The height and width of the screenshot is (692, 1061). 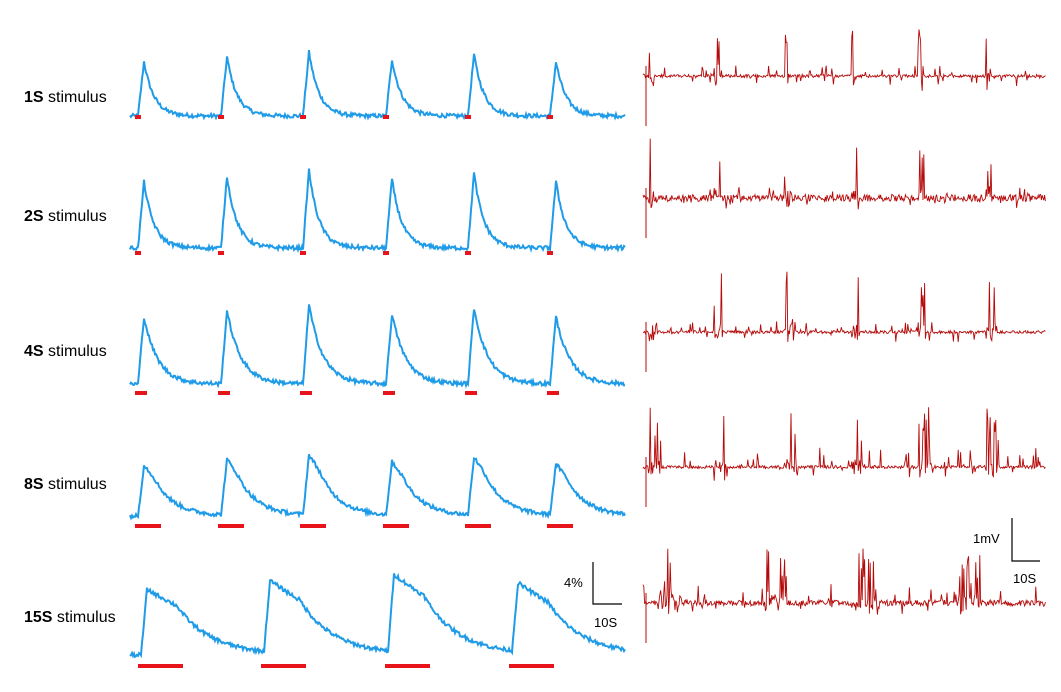 I want to click on row-label-duration: 8S, so click(x=34, y=484).